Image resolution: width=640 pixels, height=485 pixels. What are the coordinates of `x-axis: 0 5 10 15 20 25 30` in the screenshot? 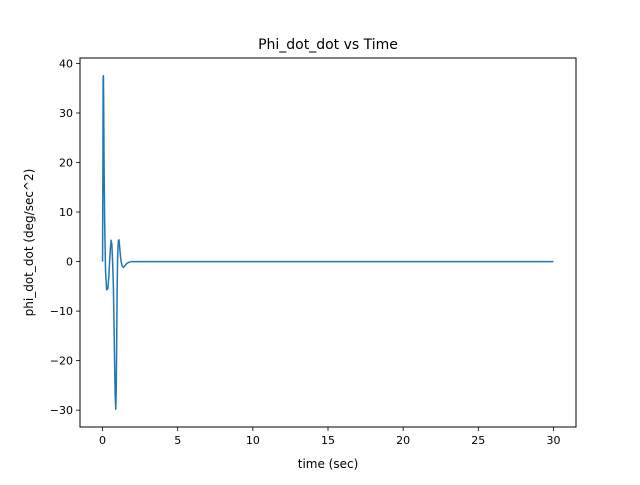 It's located at (329, 437).